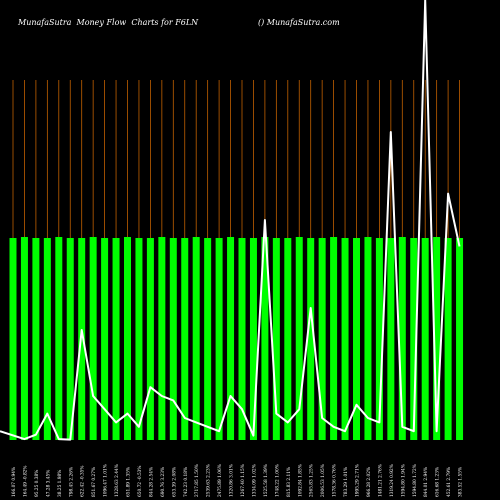  Describe the element at coordinates (140, 481) in the screenshot. I see `x-tick-label: 650.72 -0.53%` at that location.